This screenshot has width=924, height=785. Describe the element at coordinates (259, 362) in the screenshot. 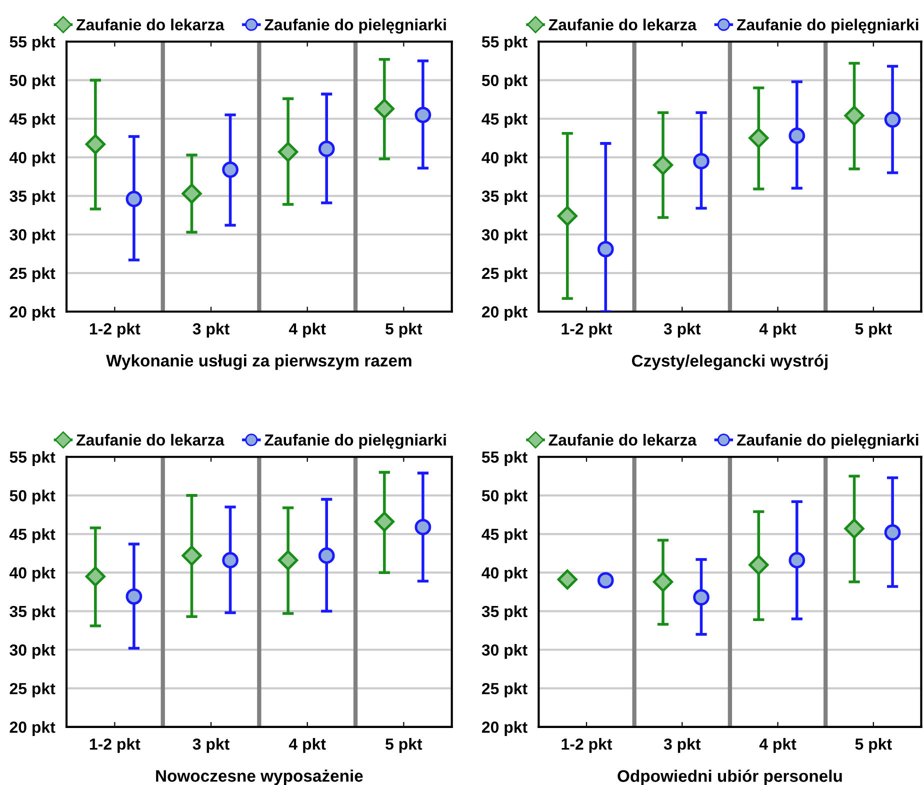

I see `x-axis-title: Wykonanie usługi za pierwszym razem` at that location.